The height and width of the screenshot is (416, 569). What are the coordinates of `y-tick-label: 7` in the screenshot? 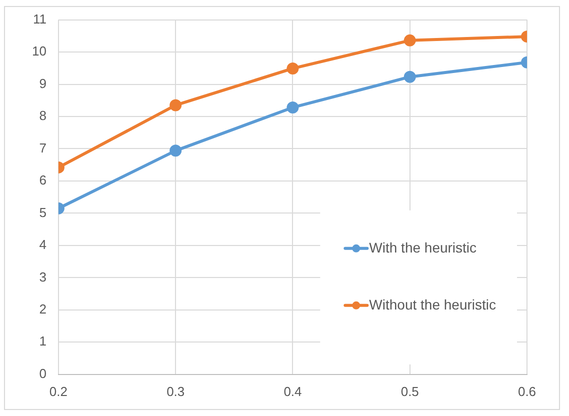 It's located at (42, 148).